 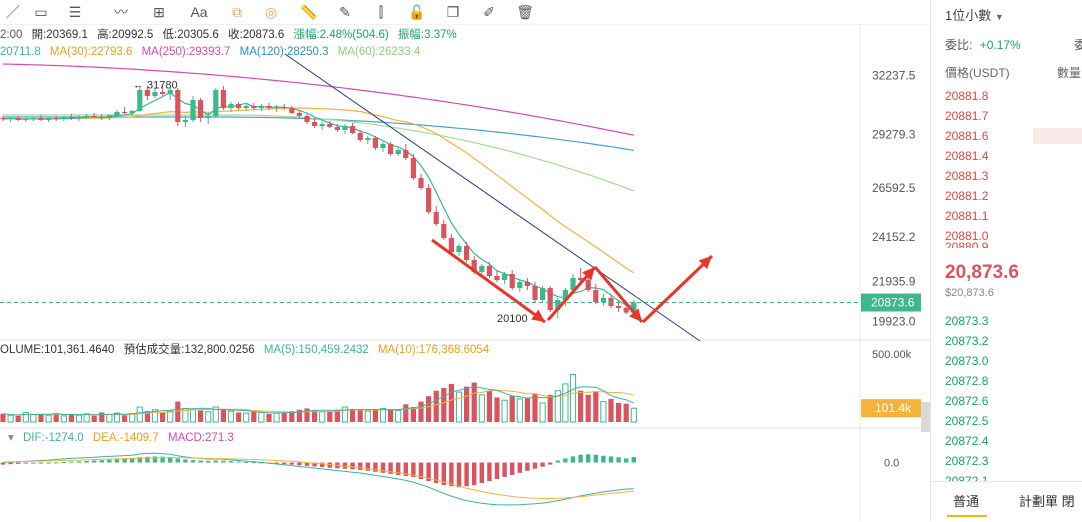 What do you see at coordinates (345, 11) in the screenshot?
I see `pen-icon: ✎` at bounding box center [345, 11].